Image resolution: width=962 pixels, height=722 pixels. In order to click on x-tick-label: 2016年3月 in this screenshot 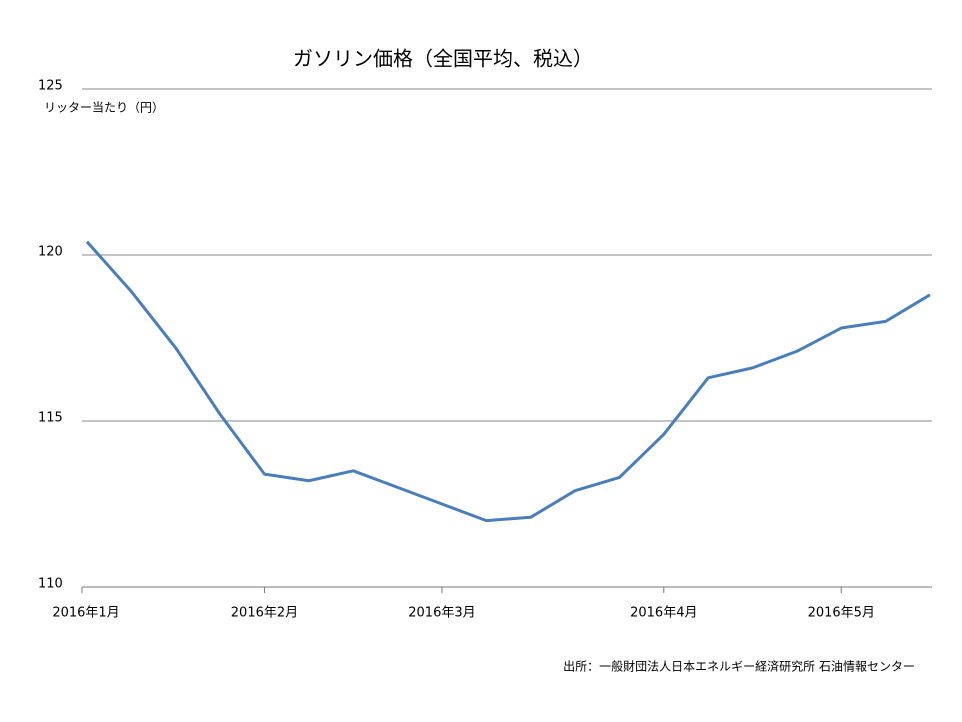, I will do `click(441, 613)`.